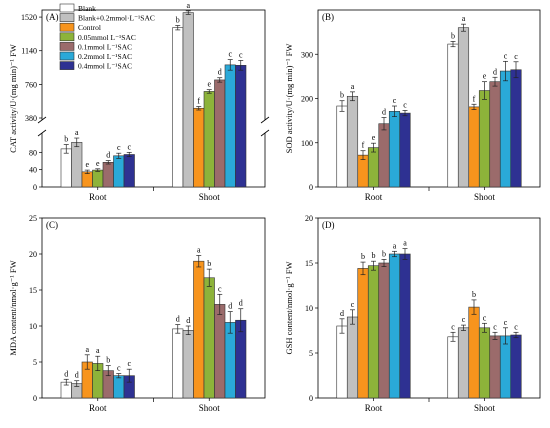 This screenshot has width=550, height=428. What do you see at coordinates (31, 118) in the screenshot?
I see `y-tick-label: 380` at bounding box center [31, 118].